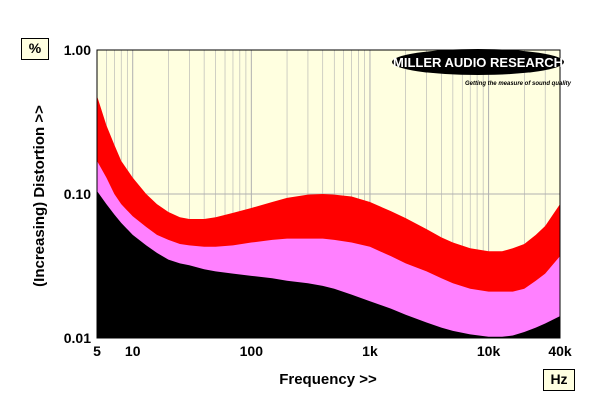  What do you see at coordinates (133, 351) in the screenshot?
I see `x-tick-label: 10` at bounding box center [133, 351].